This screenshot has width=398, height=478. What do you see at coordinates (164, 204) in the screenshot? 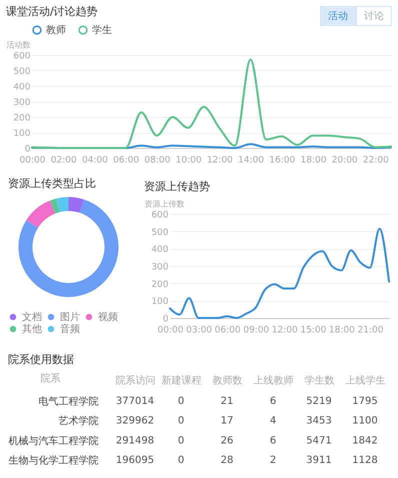
I see `y-axis-title: 资源上传数` at bounding box center [164, 204].